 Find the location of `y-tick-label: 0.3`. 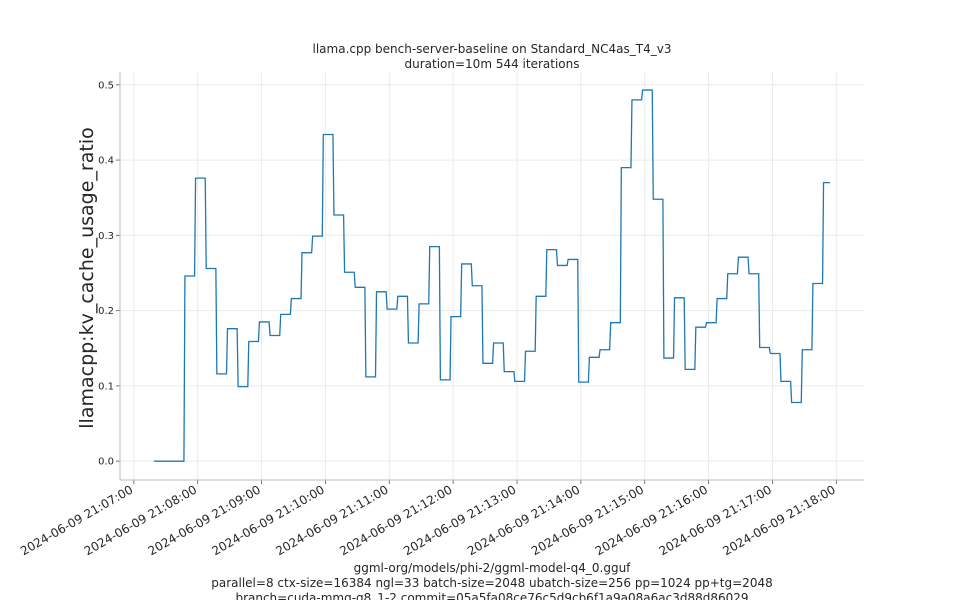

y-tick-label: 0.3 is located at coordinates (106, 236).